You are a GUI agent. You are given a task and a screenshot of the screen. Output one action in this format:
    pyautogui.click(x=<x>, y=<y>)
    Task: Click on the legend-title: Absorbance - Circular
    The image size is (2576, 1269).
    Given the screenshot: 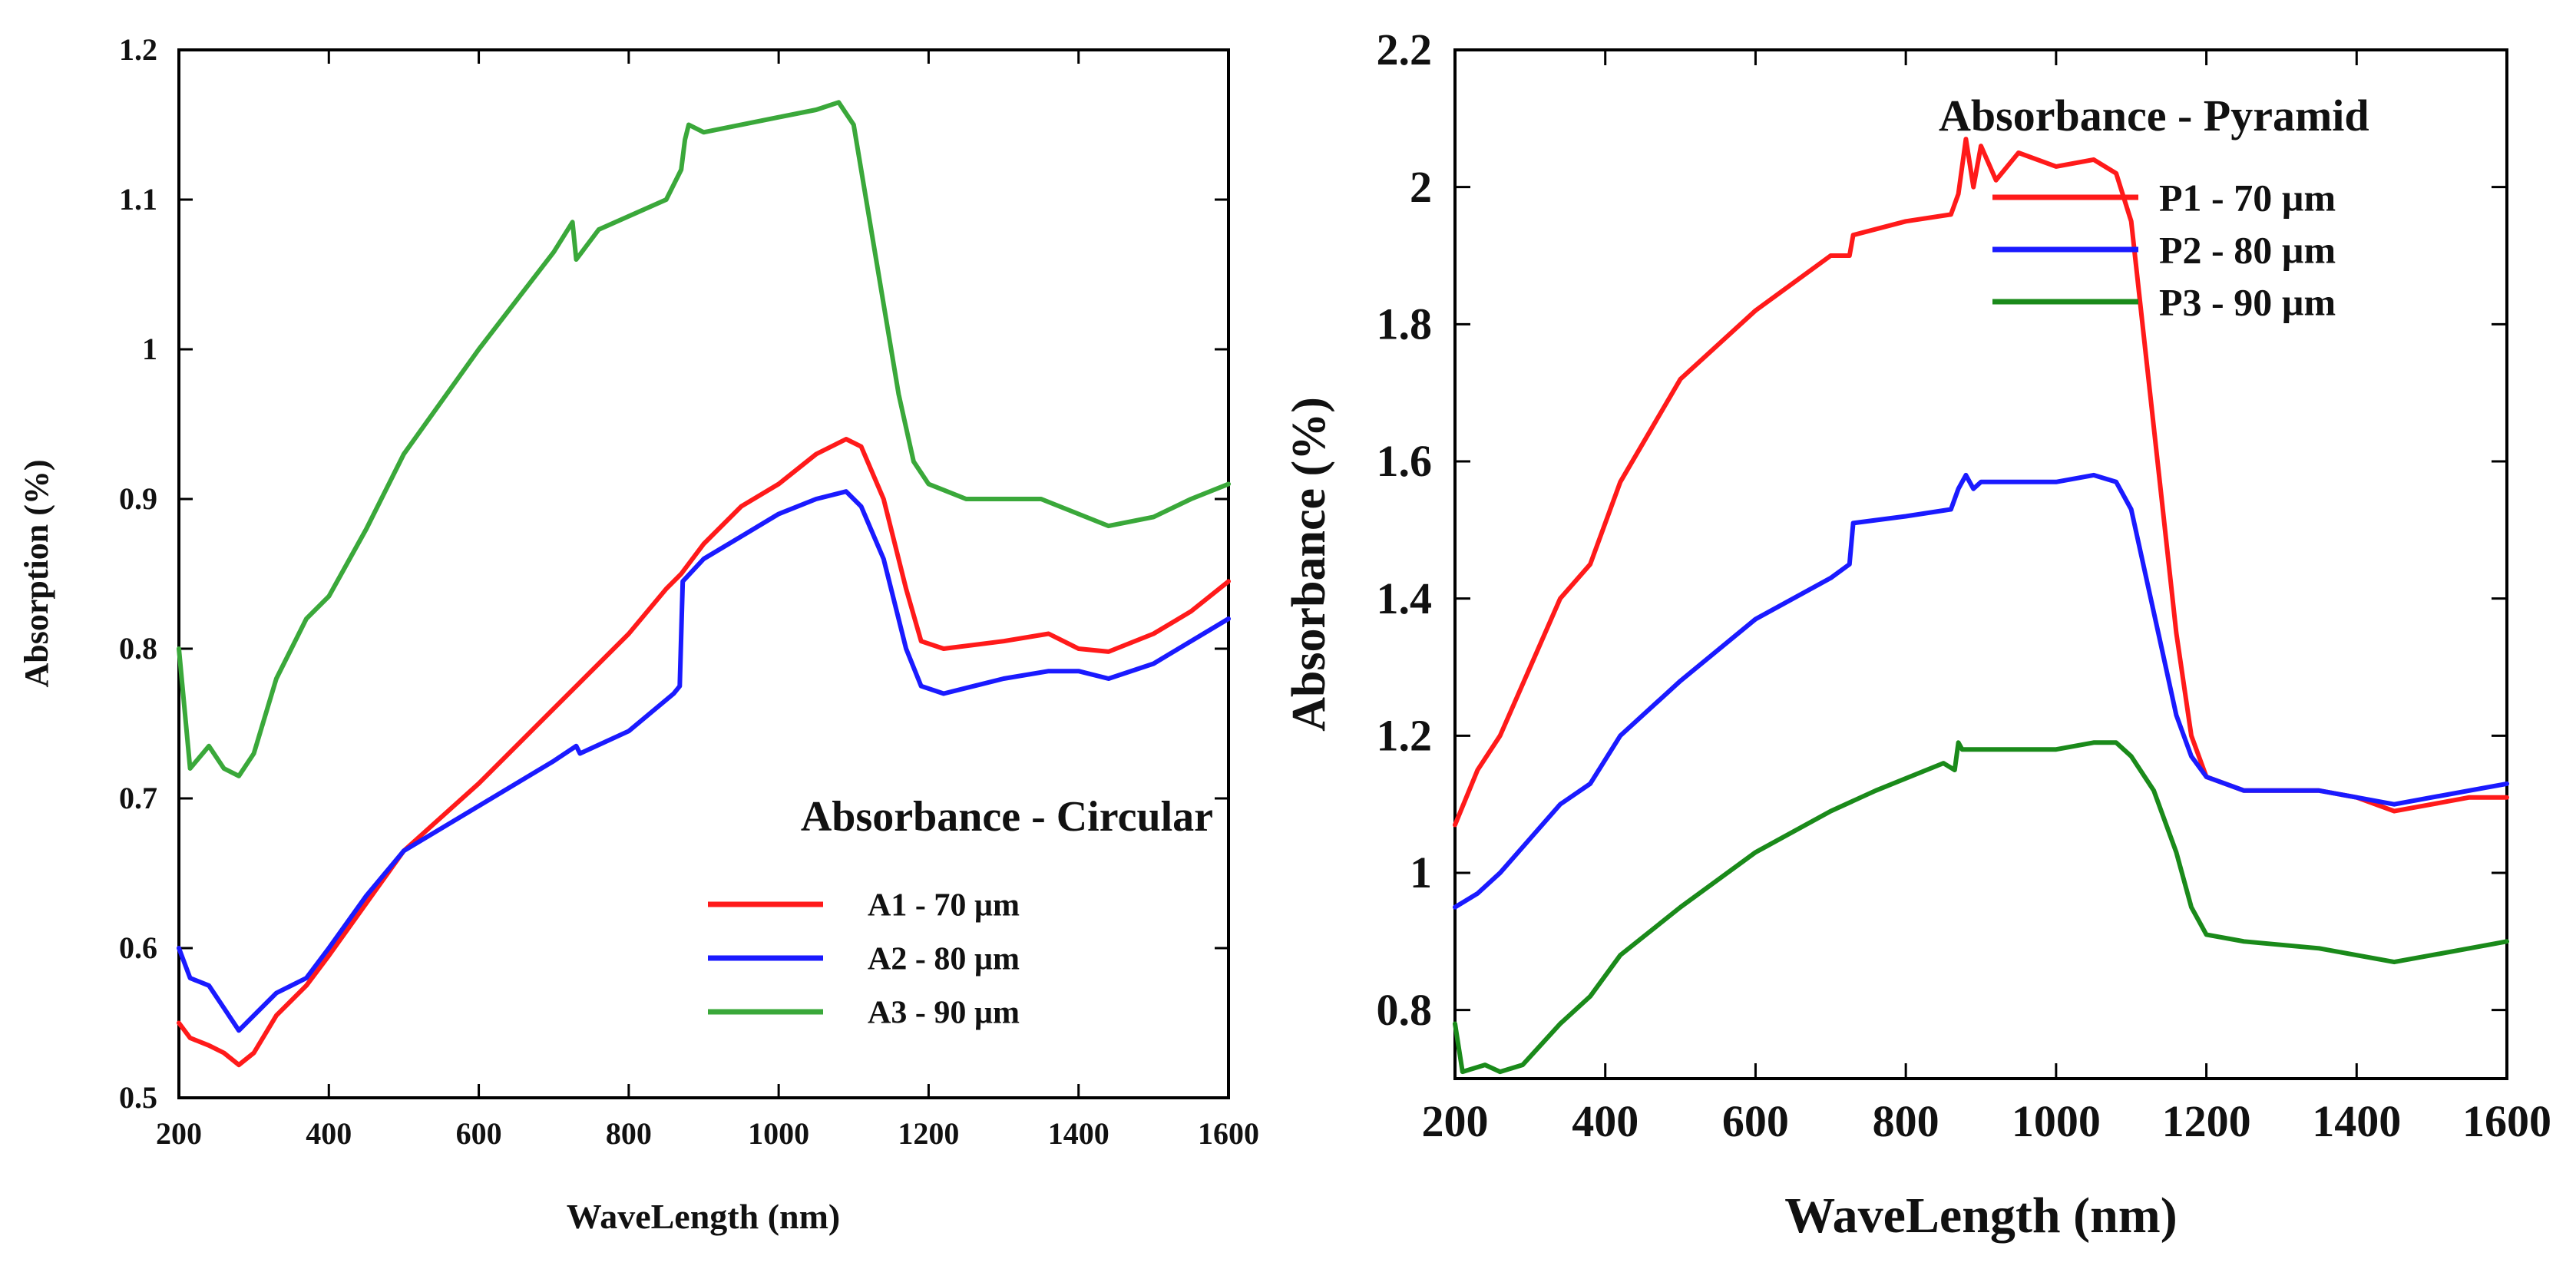 What is the action you would take?
    pyautogui.click(x=1007, y=817)
    